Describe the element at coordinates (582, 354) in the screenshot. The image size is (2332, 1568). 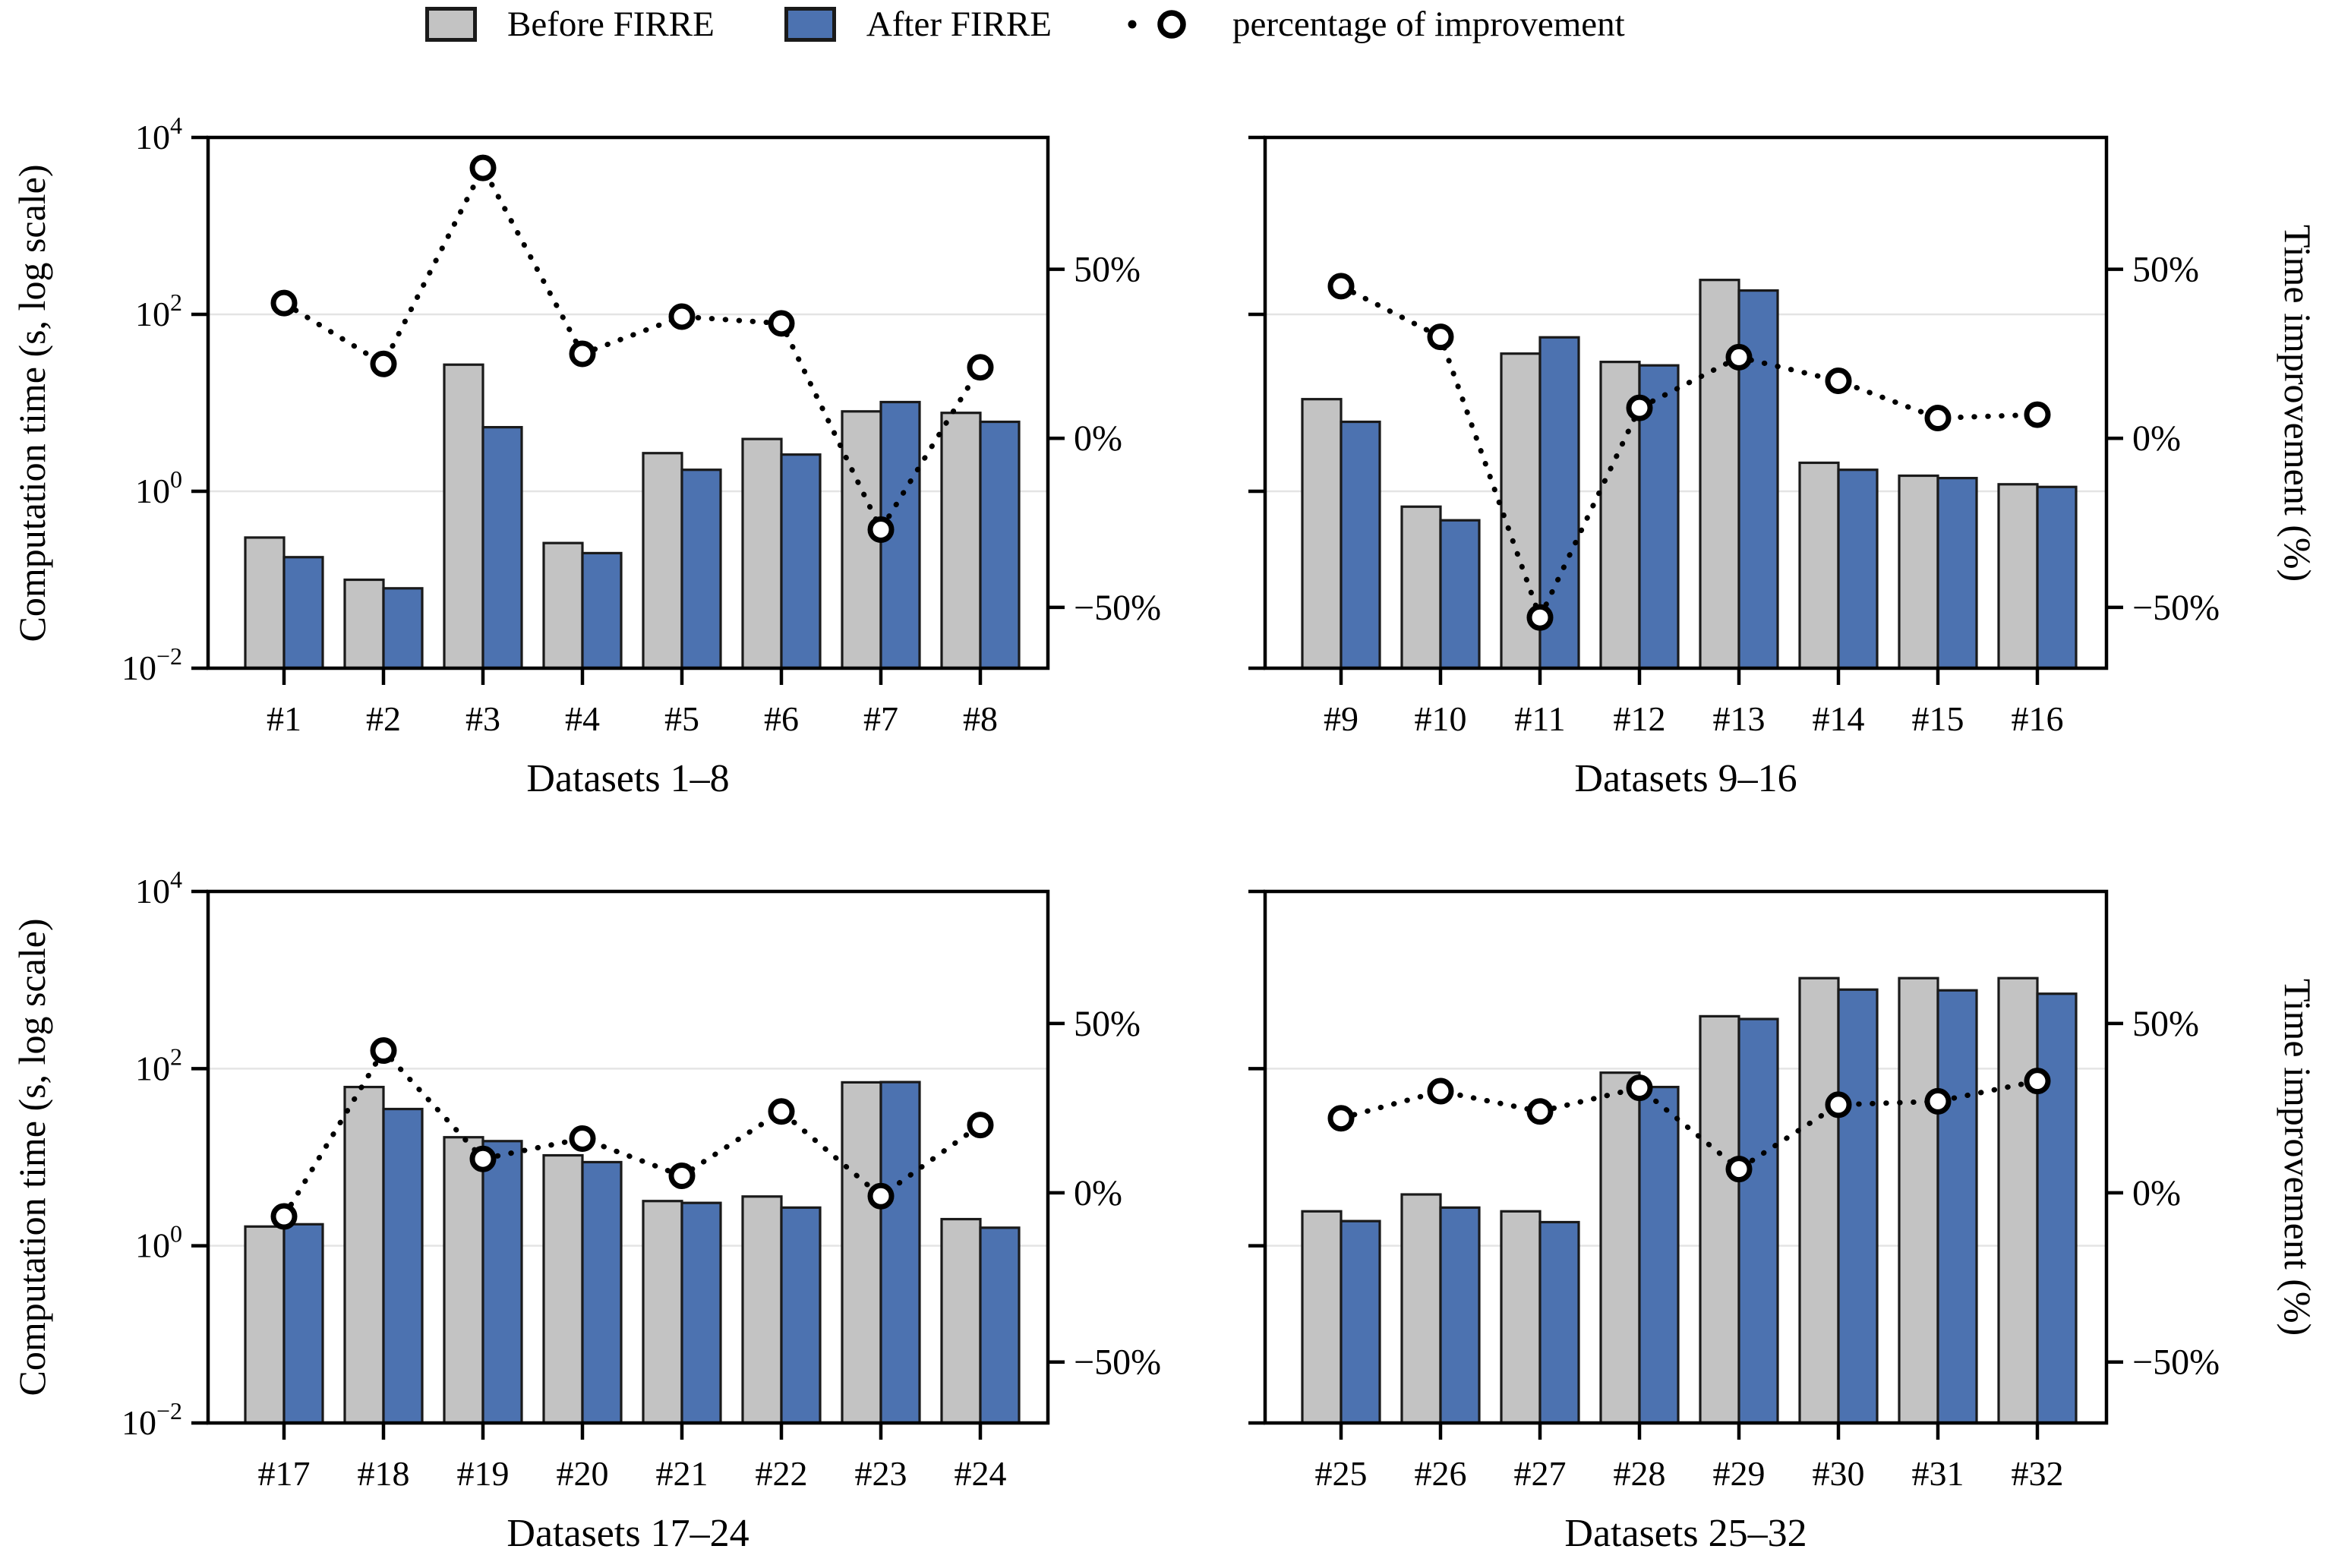
I see `improvement-marker-#4` at that location.